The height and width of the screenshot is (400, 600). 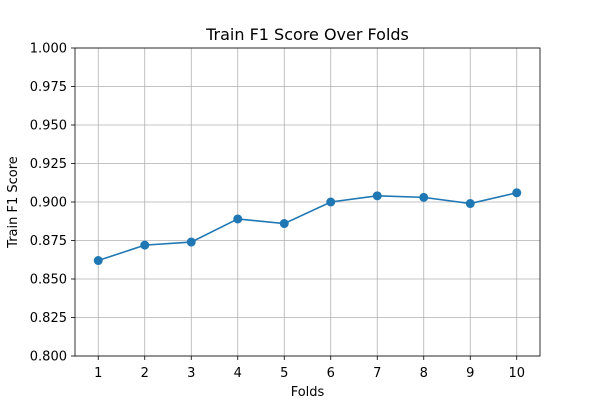 I want to click on chart-title: Train F1 Score Over Folds, so click(x=307, y=34).